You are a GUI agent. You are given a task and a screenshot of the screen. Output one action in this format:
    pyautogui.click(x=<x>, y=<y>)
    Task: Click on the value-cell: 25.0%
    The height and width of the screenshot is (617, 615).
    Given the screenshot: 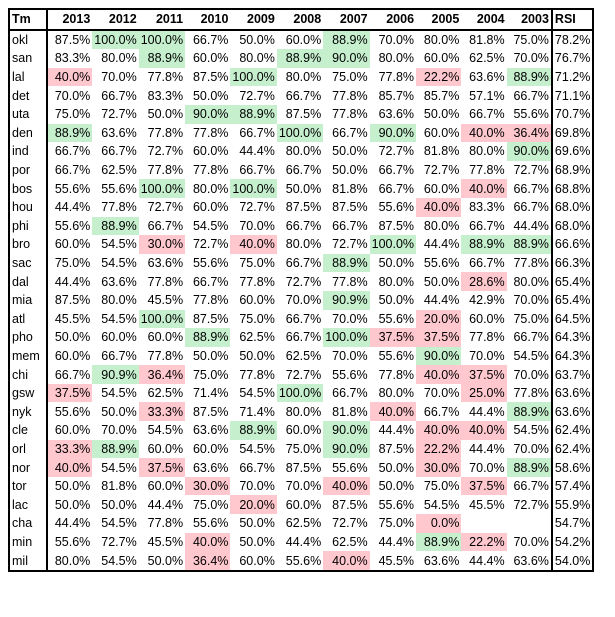 What is the action you would take?
    pyautogui.click(x=484, y=393)
    